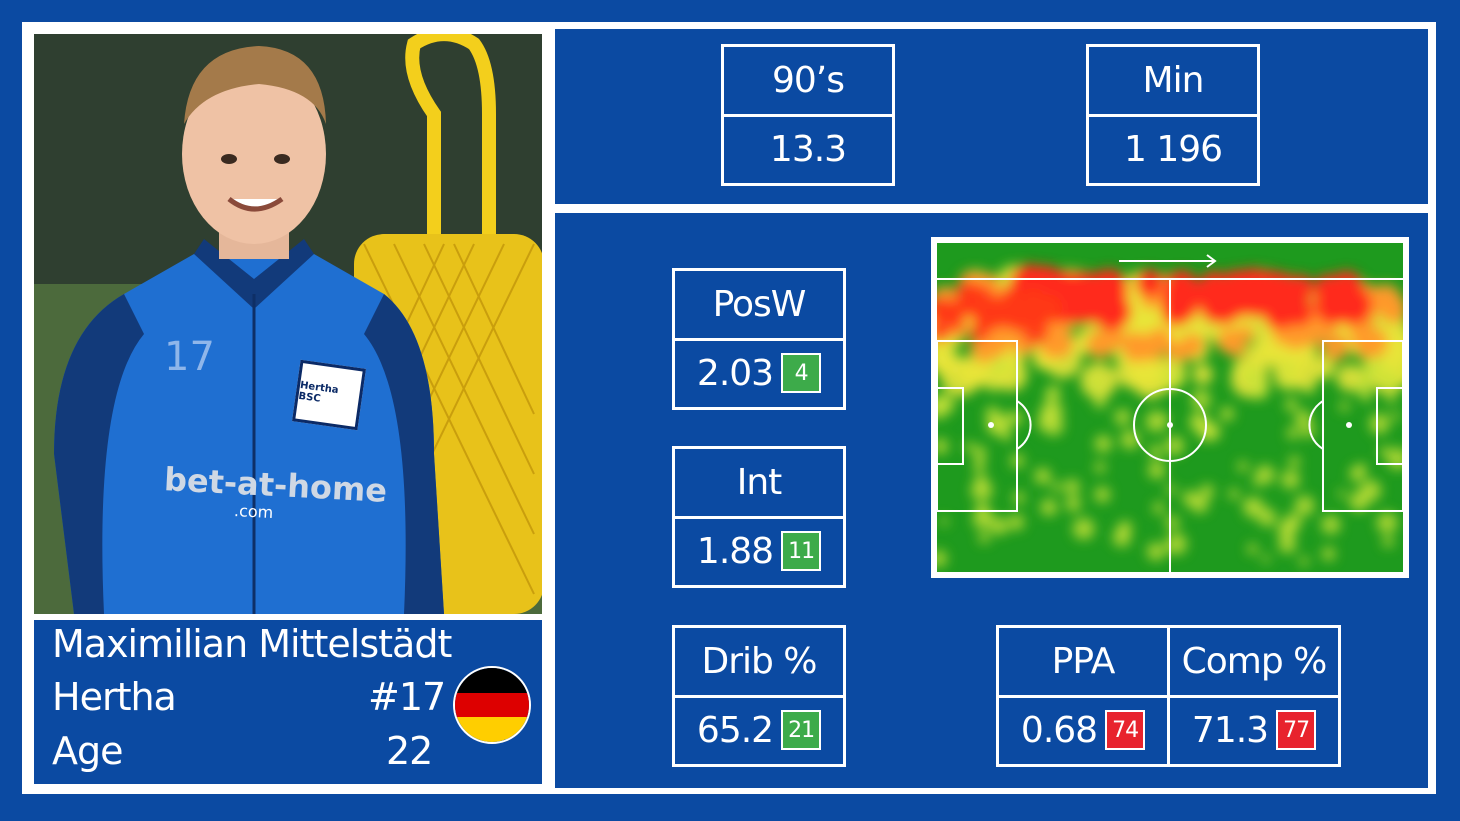 Image resolution: width=1460 pixels, height=821 pixels. What do you see at coordinates (801, 373) in the screenshot?
I see `posw-rank-badge: 4` at bounding box center [801, 373].